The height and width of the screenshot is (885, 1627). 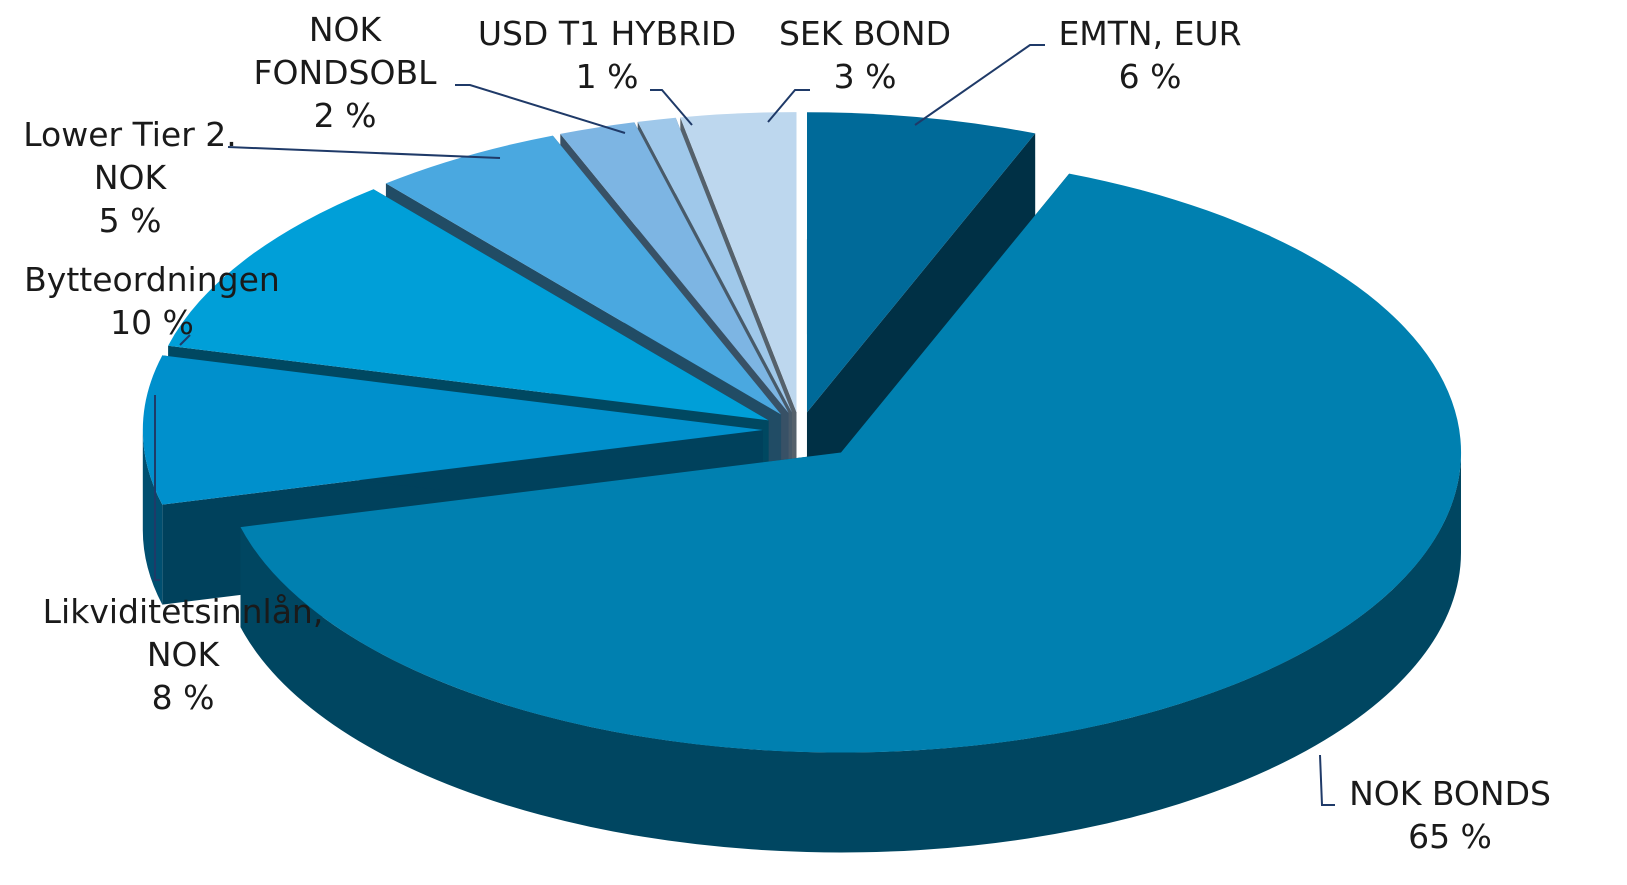 What do you see at coordinates (183, 633) in the screenshot?
I see `category-label: Likviditetsinnlån, NOK` at bounding box center [183, 633].